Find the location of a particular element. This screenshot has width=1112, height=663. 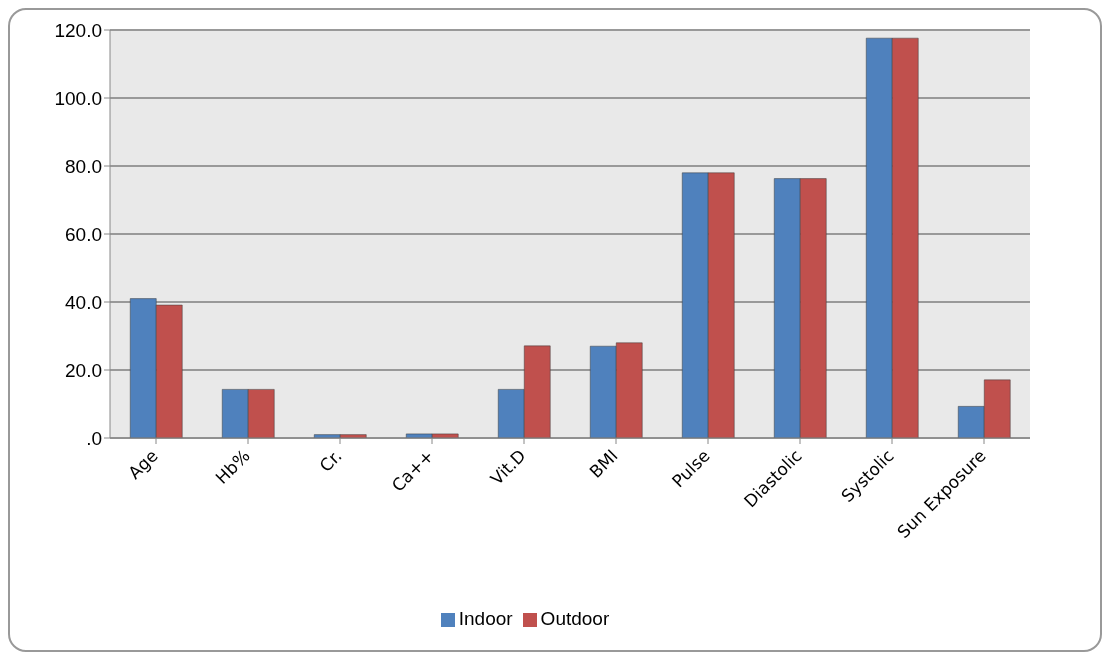

y-tick-label: 20.0 is located at coordinates (83, 370).